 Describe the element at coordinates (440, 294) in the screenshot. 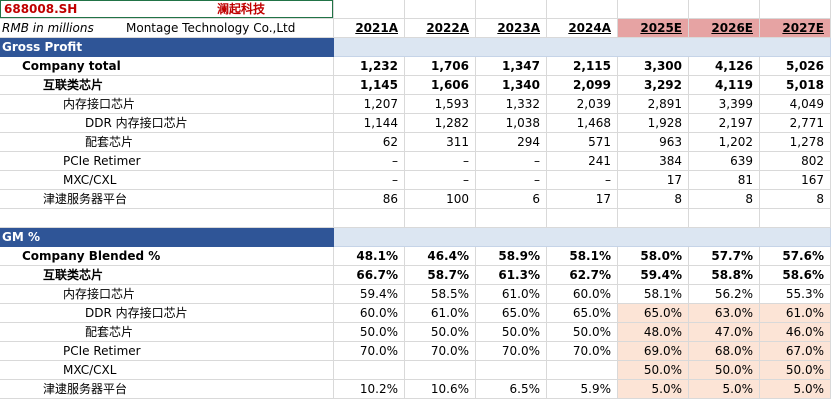

I see `value-cell: 58.5%` at that location.